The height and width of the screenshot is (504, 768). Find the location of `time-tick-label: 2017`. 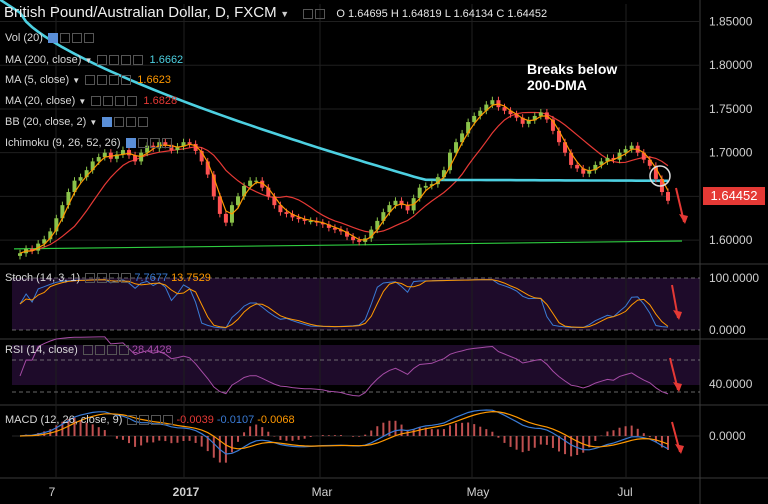

time-tick-label: 2017 is located at coordinates (186, 492).